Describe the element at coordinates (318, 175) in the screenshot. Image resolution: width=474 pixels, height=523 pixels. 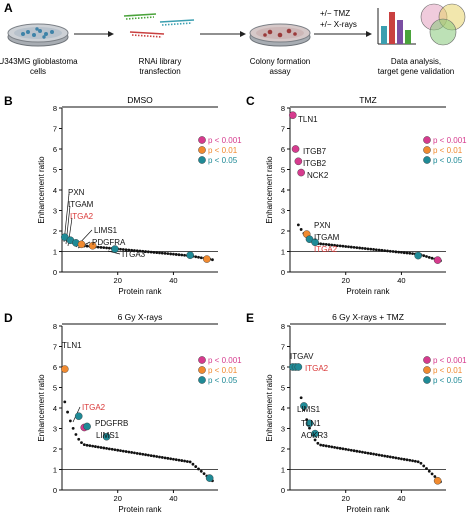
I see `gene-label: NCK2` at that location.